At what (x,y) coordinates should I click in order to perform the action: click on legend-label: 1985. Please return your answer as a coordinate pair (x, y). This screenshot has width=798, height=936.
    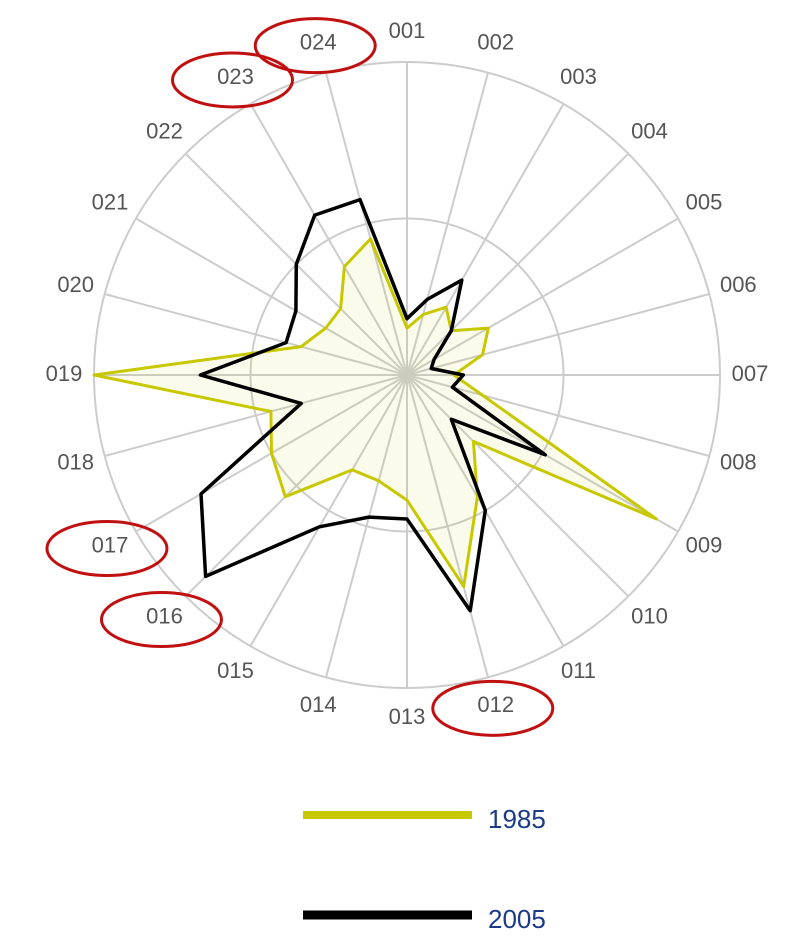
    Looking at the image, I should click on (517, 819).